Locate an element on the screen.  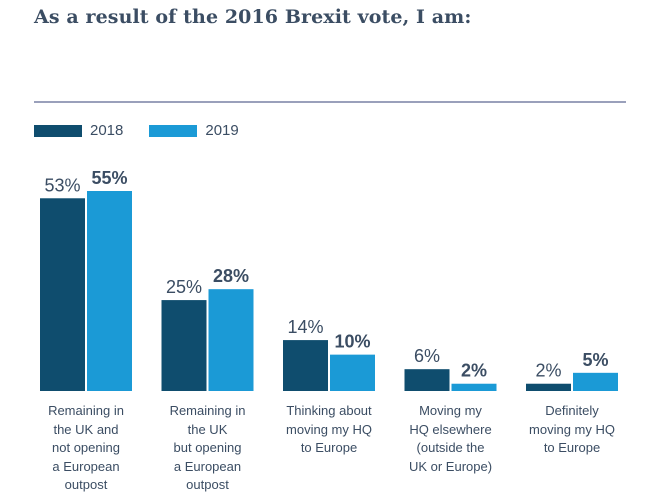
legend-swatch-2018 is located at coordinates (58, 130).